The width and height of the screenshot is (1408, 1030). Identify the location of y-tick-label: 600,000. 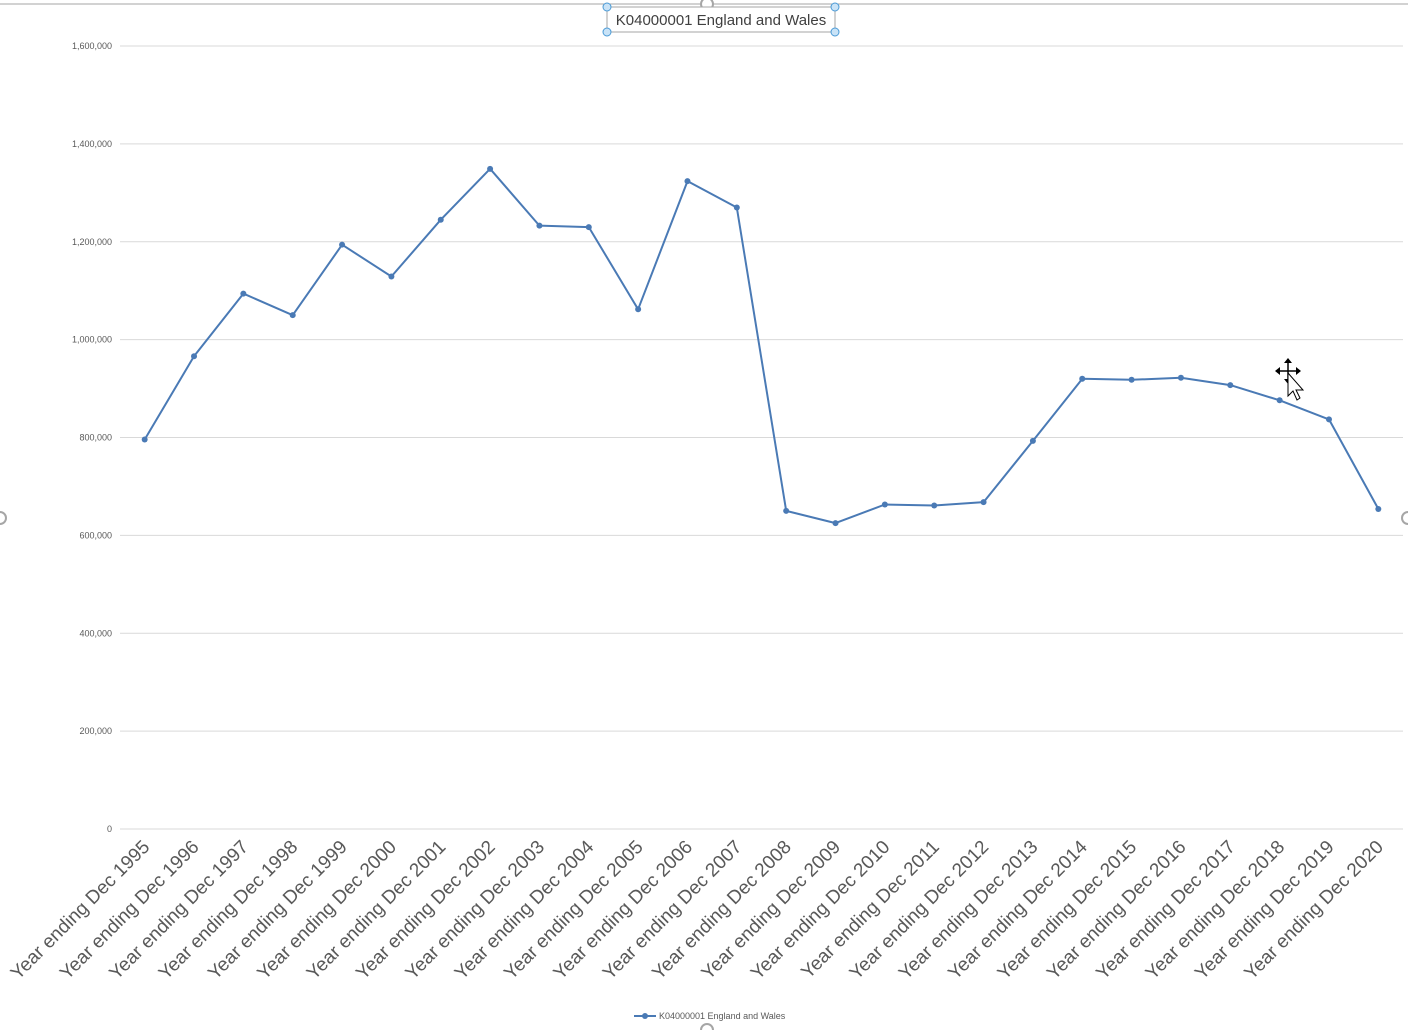
(95, 535).